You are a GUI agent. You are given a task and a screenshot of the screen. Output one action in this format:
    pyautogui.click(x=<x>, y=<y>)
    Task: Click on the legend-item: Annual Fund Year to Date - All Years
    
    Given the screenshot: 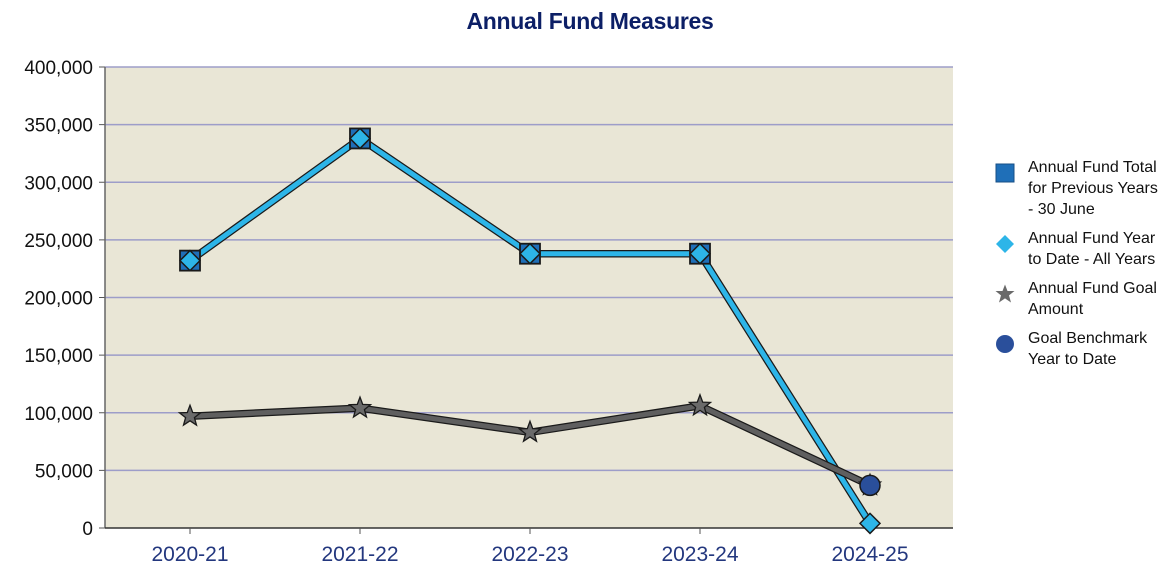 What is the action you would take?
    pyautogui.click(x=1079, y=249)
    